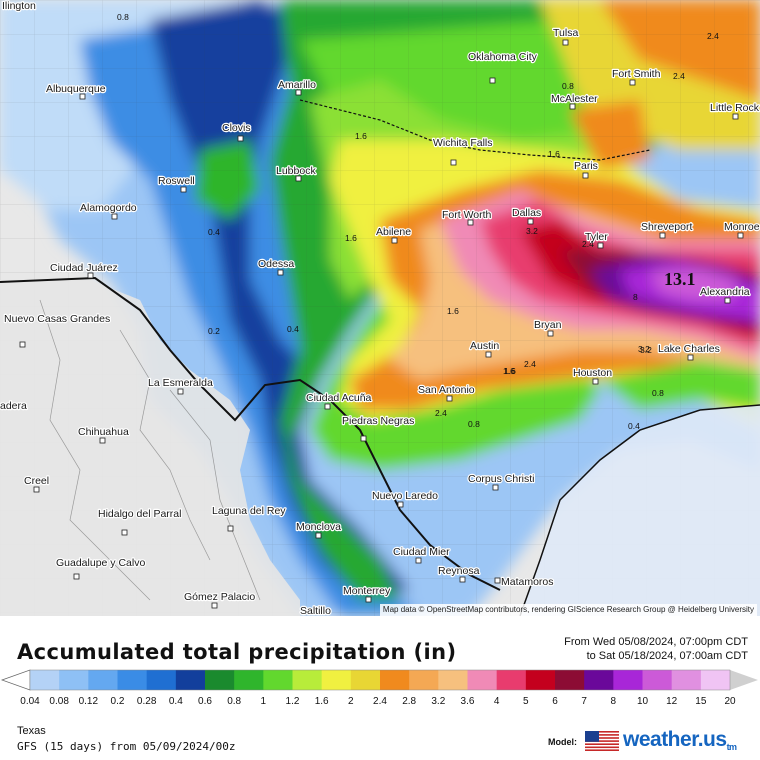 This screenshot has height=760, width=760. I want to click on legend-tick-label: 2.4, so click(380, 701).